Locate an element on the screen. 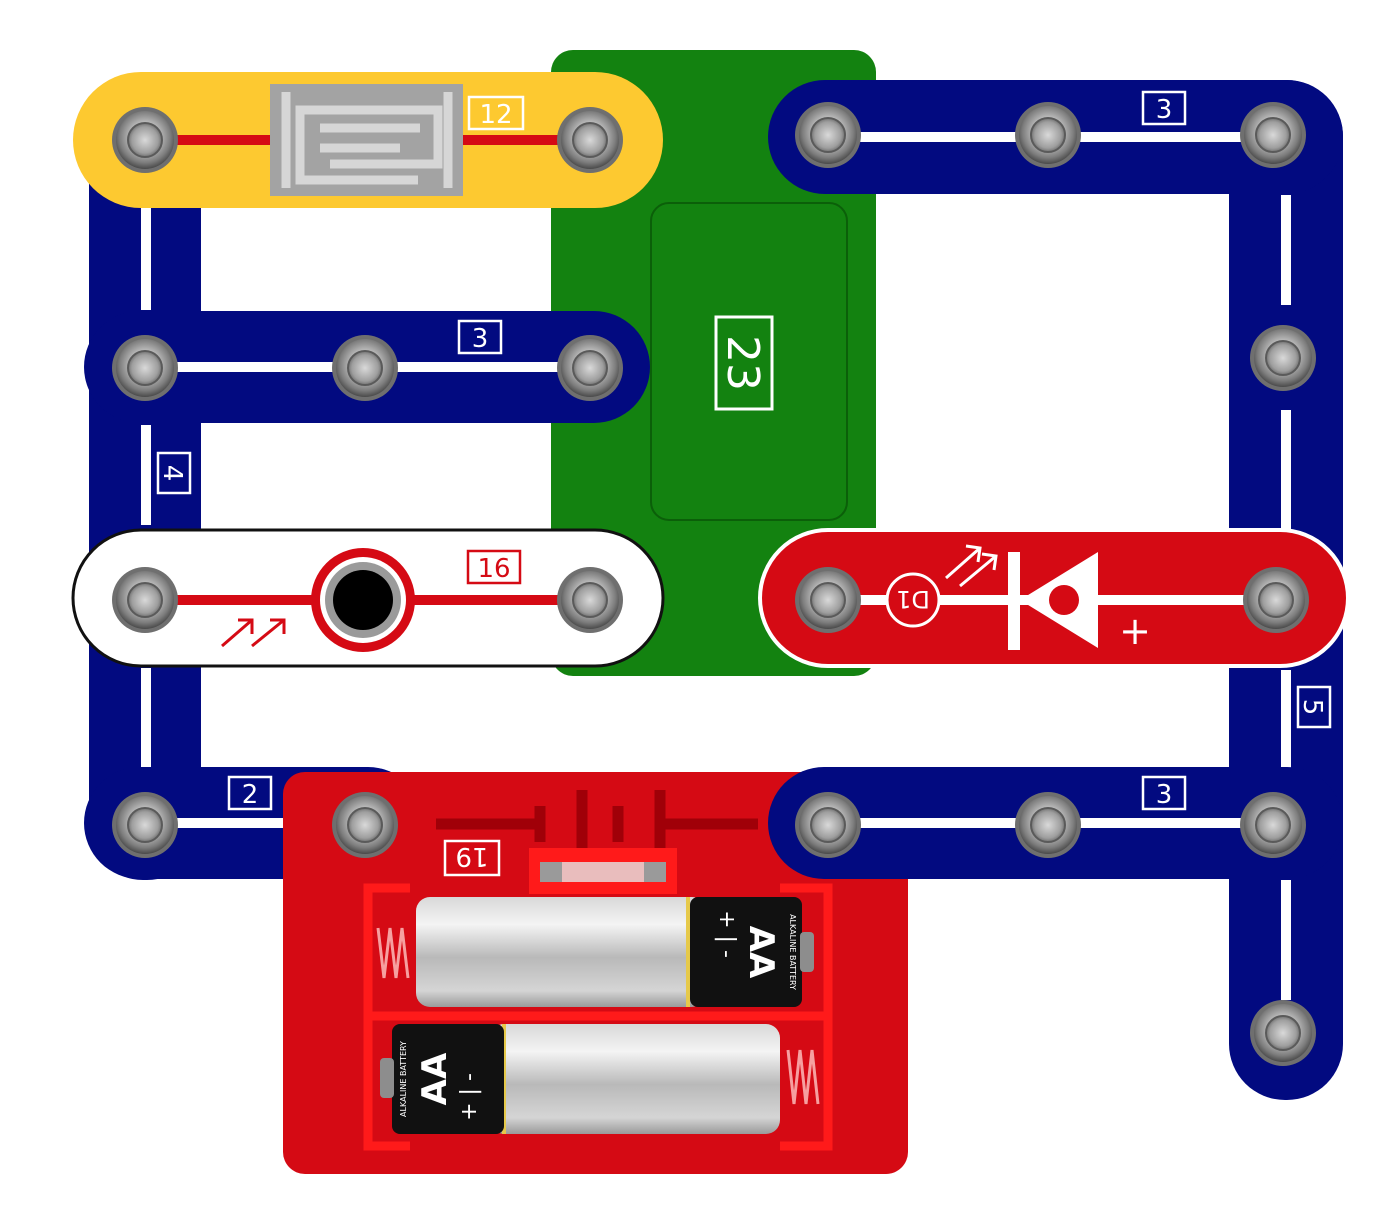 This screenshot has width=1396, height=1220. aa-cell-top-type: AA is located at coordinates (761, 952).